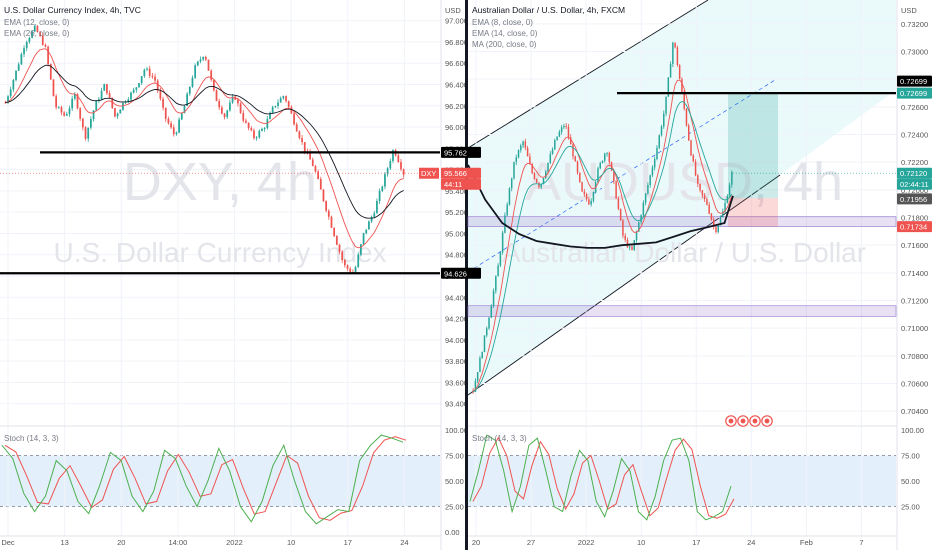  Describe the element at coordinates (753, 146) in the screenshot. I see `position-target-area` at that location.